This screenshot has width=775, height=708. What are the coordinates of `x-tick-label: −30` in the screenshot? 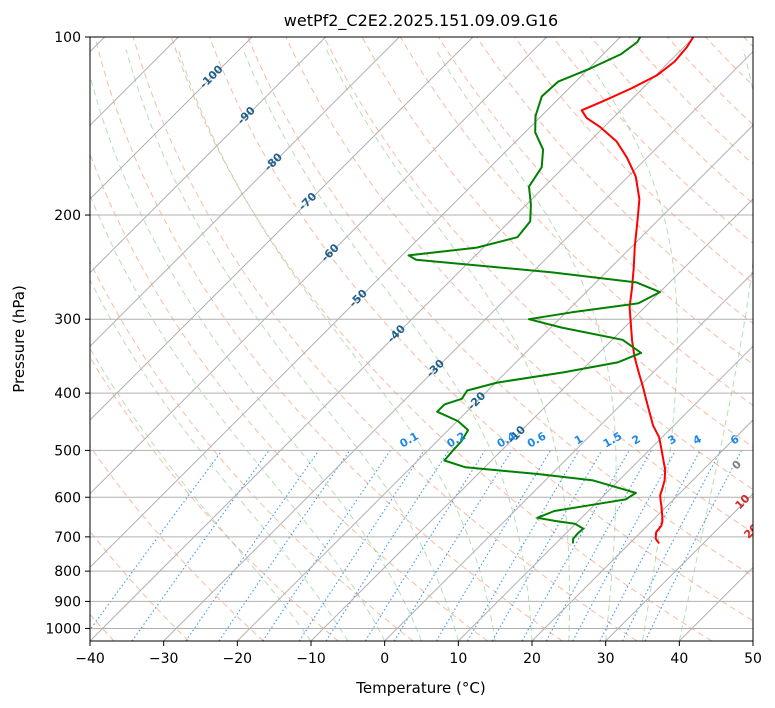 It's located at (164, 659).